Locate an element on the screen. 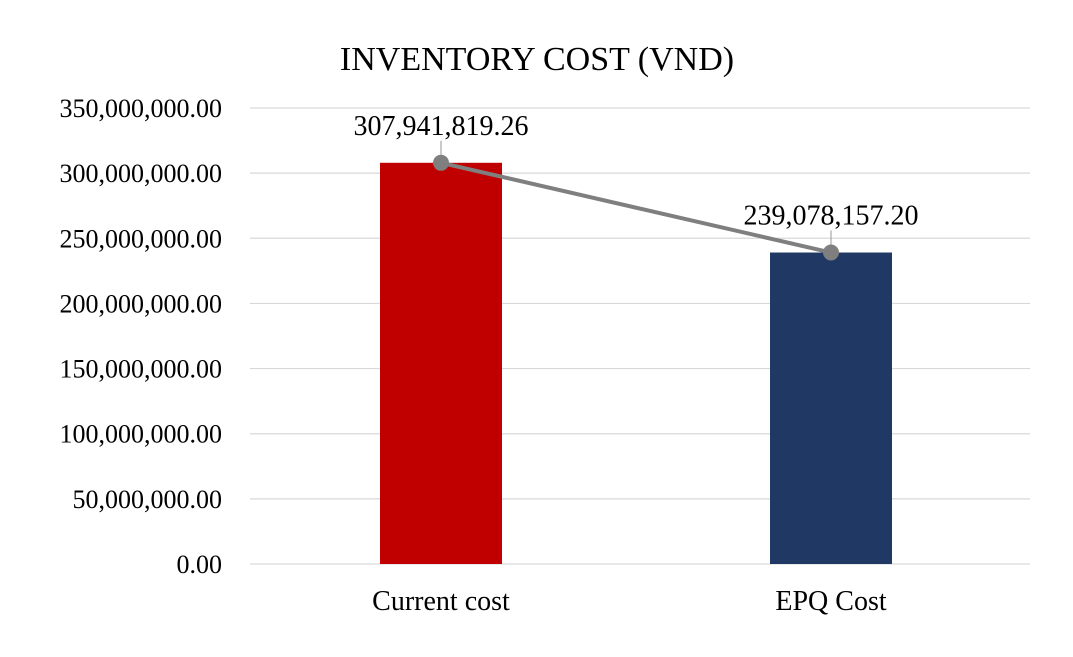 Image resolution: width=1073 pixels, height=657 pixels. chart-title: INVENTORY COST (VND) is located at coordinates (537, 59).